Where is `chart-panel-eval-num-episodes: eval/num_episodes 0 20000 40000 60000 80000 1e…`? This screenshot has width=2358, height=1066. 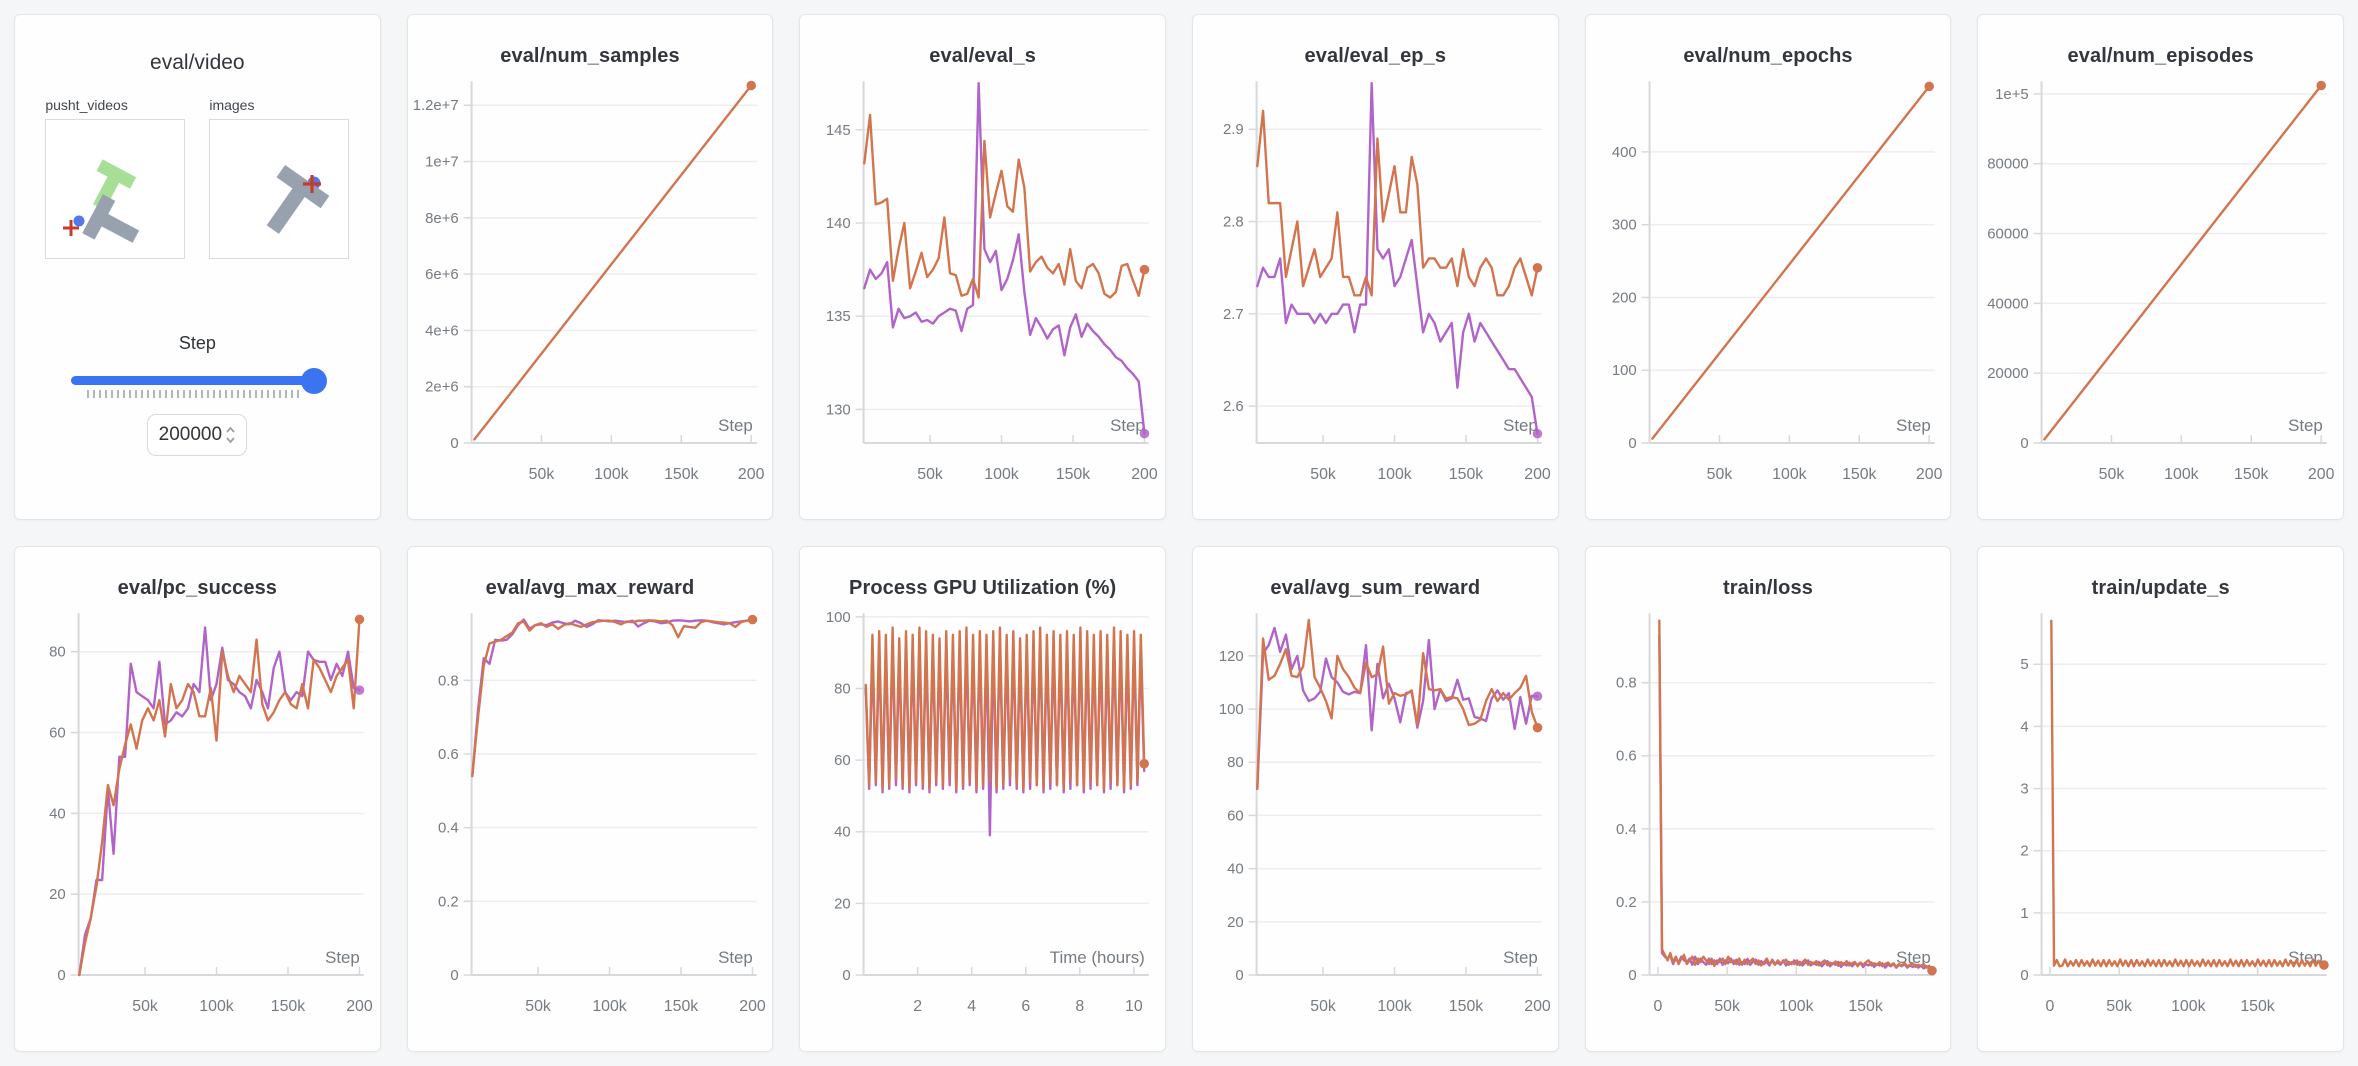 chart-panel-eval-num-episodes: eval/num_episodes 0 20000 40000 60000 80000 1e… is located at coordinates (2160, 267).